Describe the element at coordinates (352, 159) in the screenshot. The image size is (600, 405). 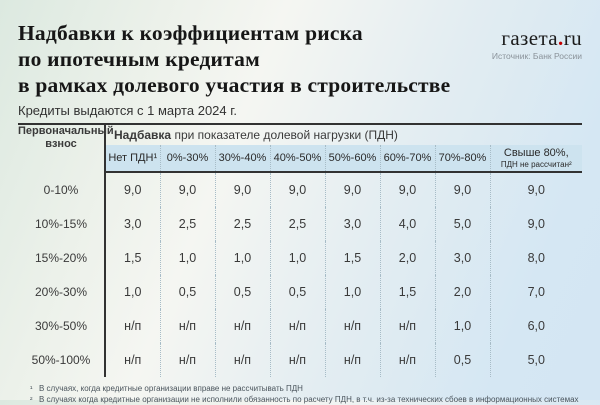
I see `column-header: 50%-60%` at that location.